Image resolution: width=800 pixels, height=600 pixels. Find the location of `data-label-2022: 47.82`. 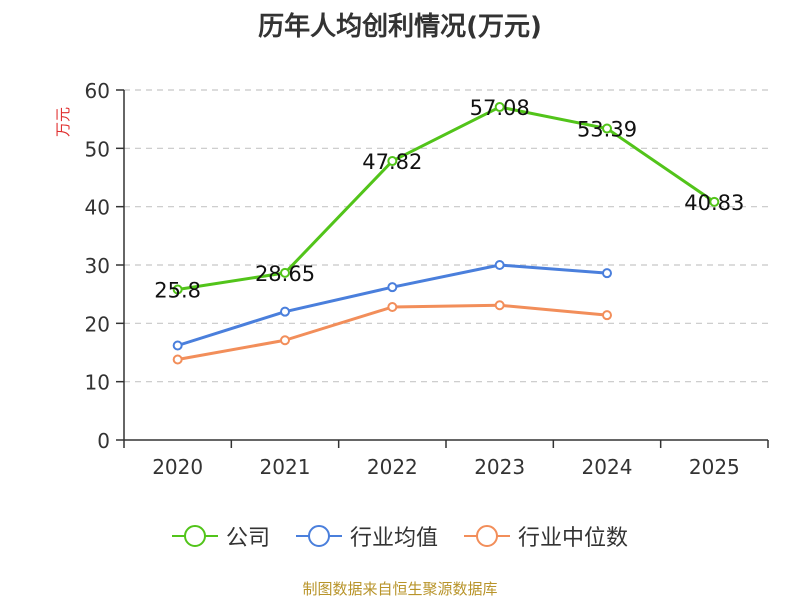

data-label-2022: 47.82 is located at coordinates (392, 162).